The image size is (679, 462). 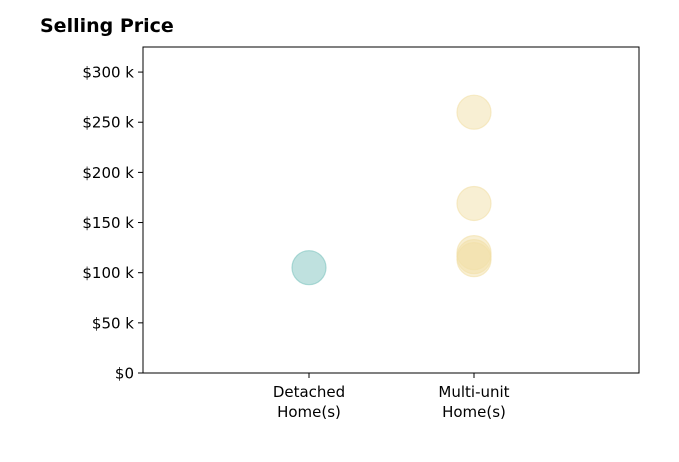 I want to click on y-tick-label: $50 k, so click(x=113, y=323).